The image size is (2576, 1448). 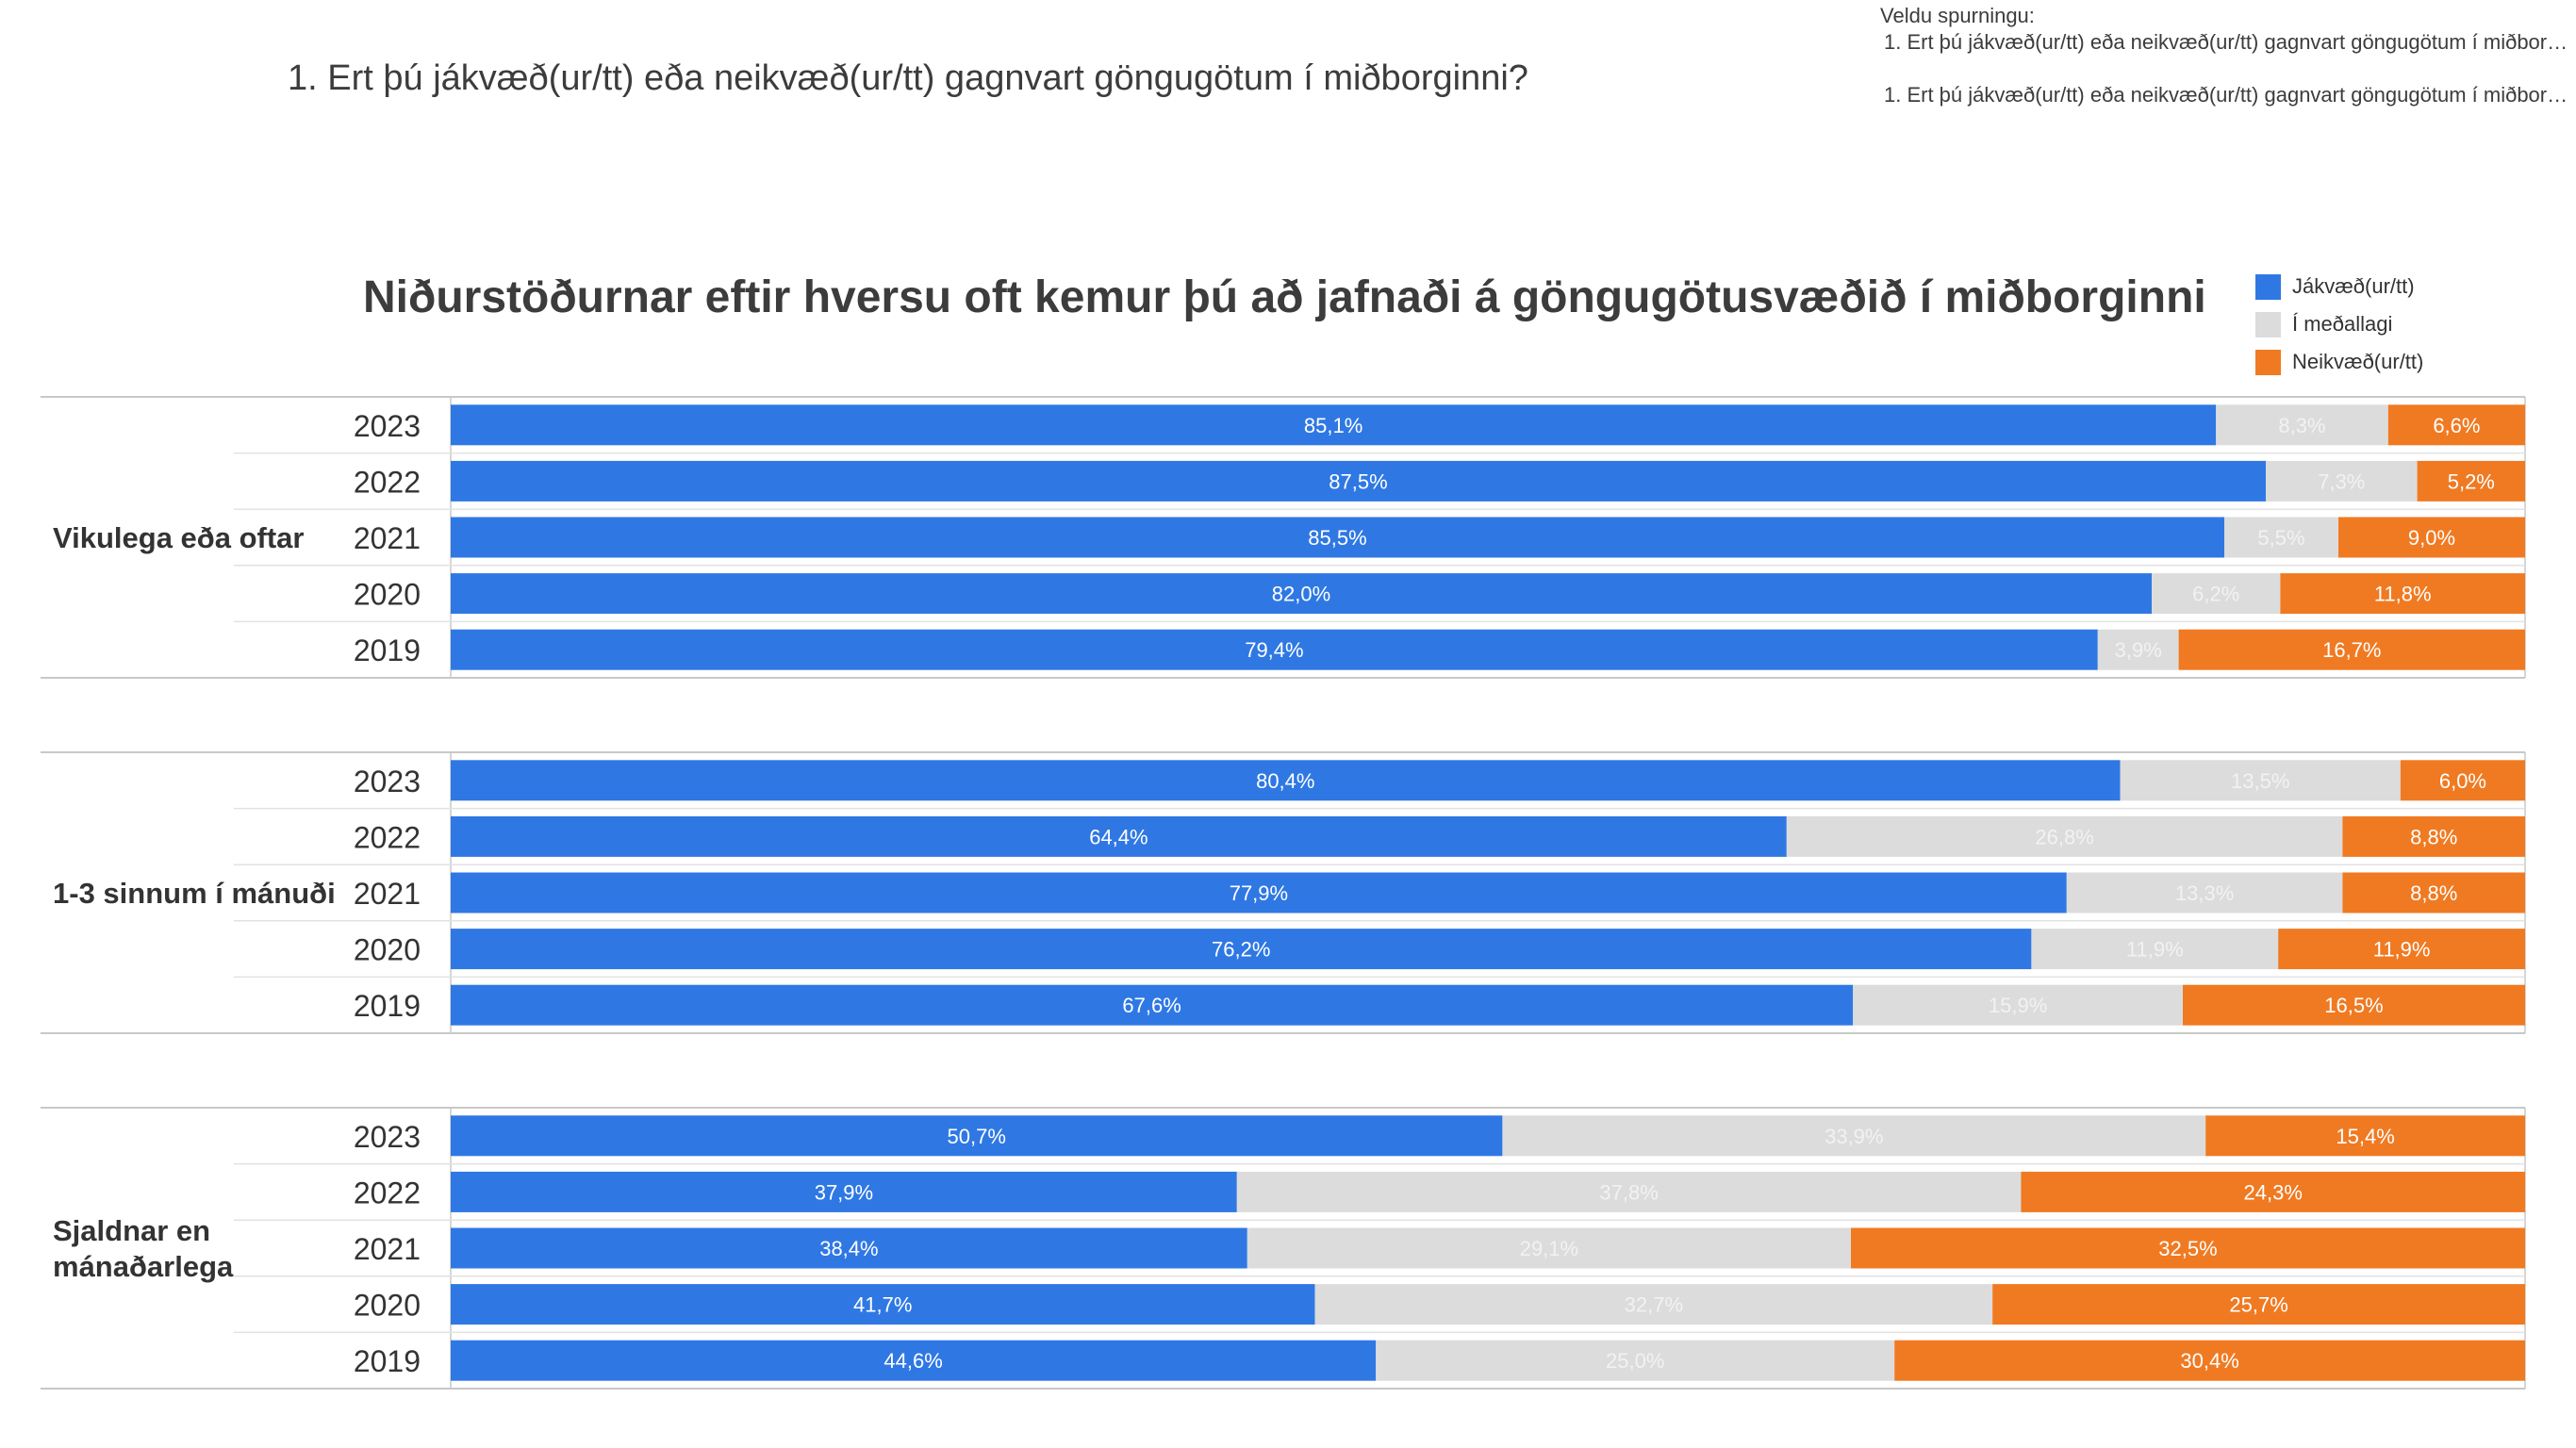 I want to click on data-label-neutral: 13,5%, so click(x=2260, y=781).